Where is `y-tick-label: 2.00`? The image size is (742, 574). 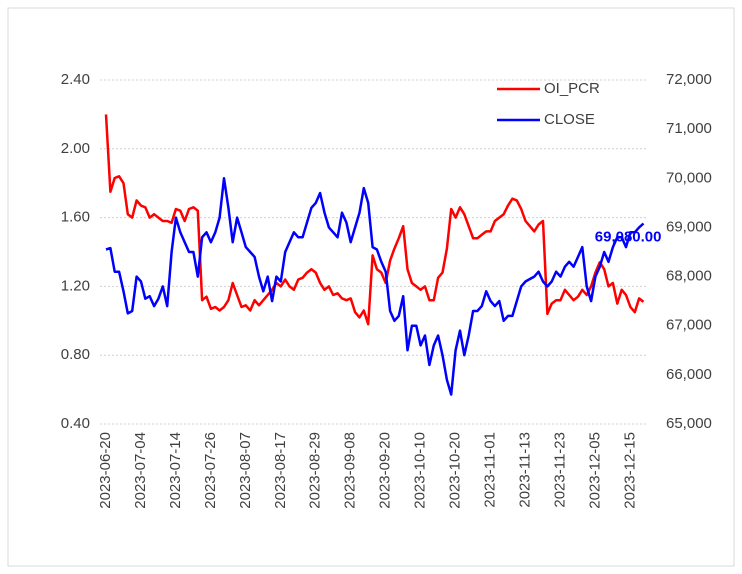 y-tick-label: 2.00 is located at coordinates (75, 148).